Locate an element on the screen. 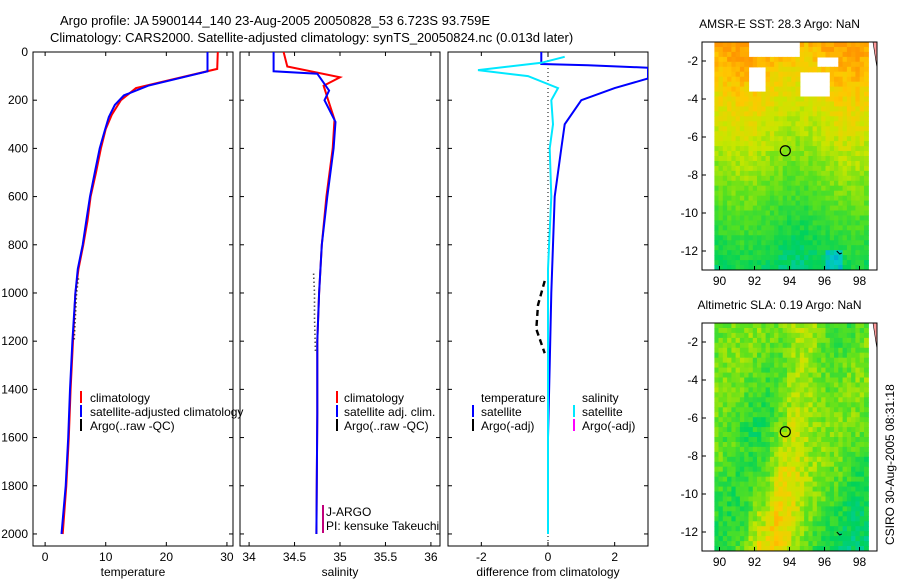 The width and height of the screenshot is (900, 580). x-tick-label: -2 is located at coordinates (481, 557).